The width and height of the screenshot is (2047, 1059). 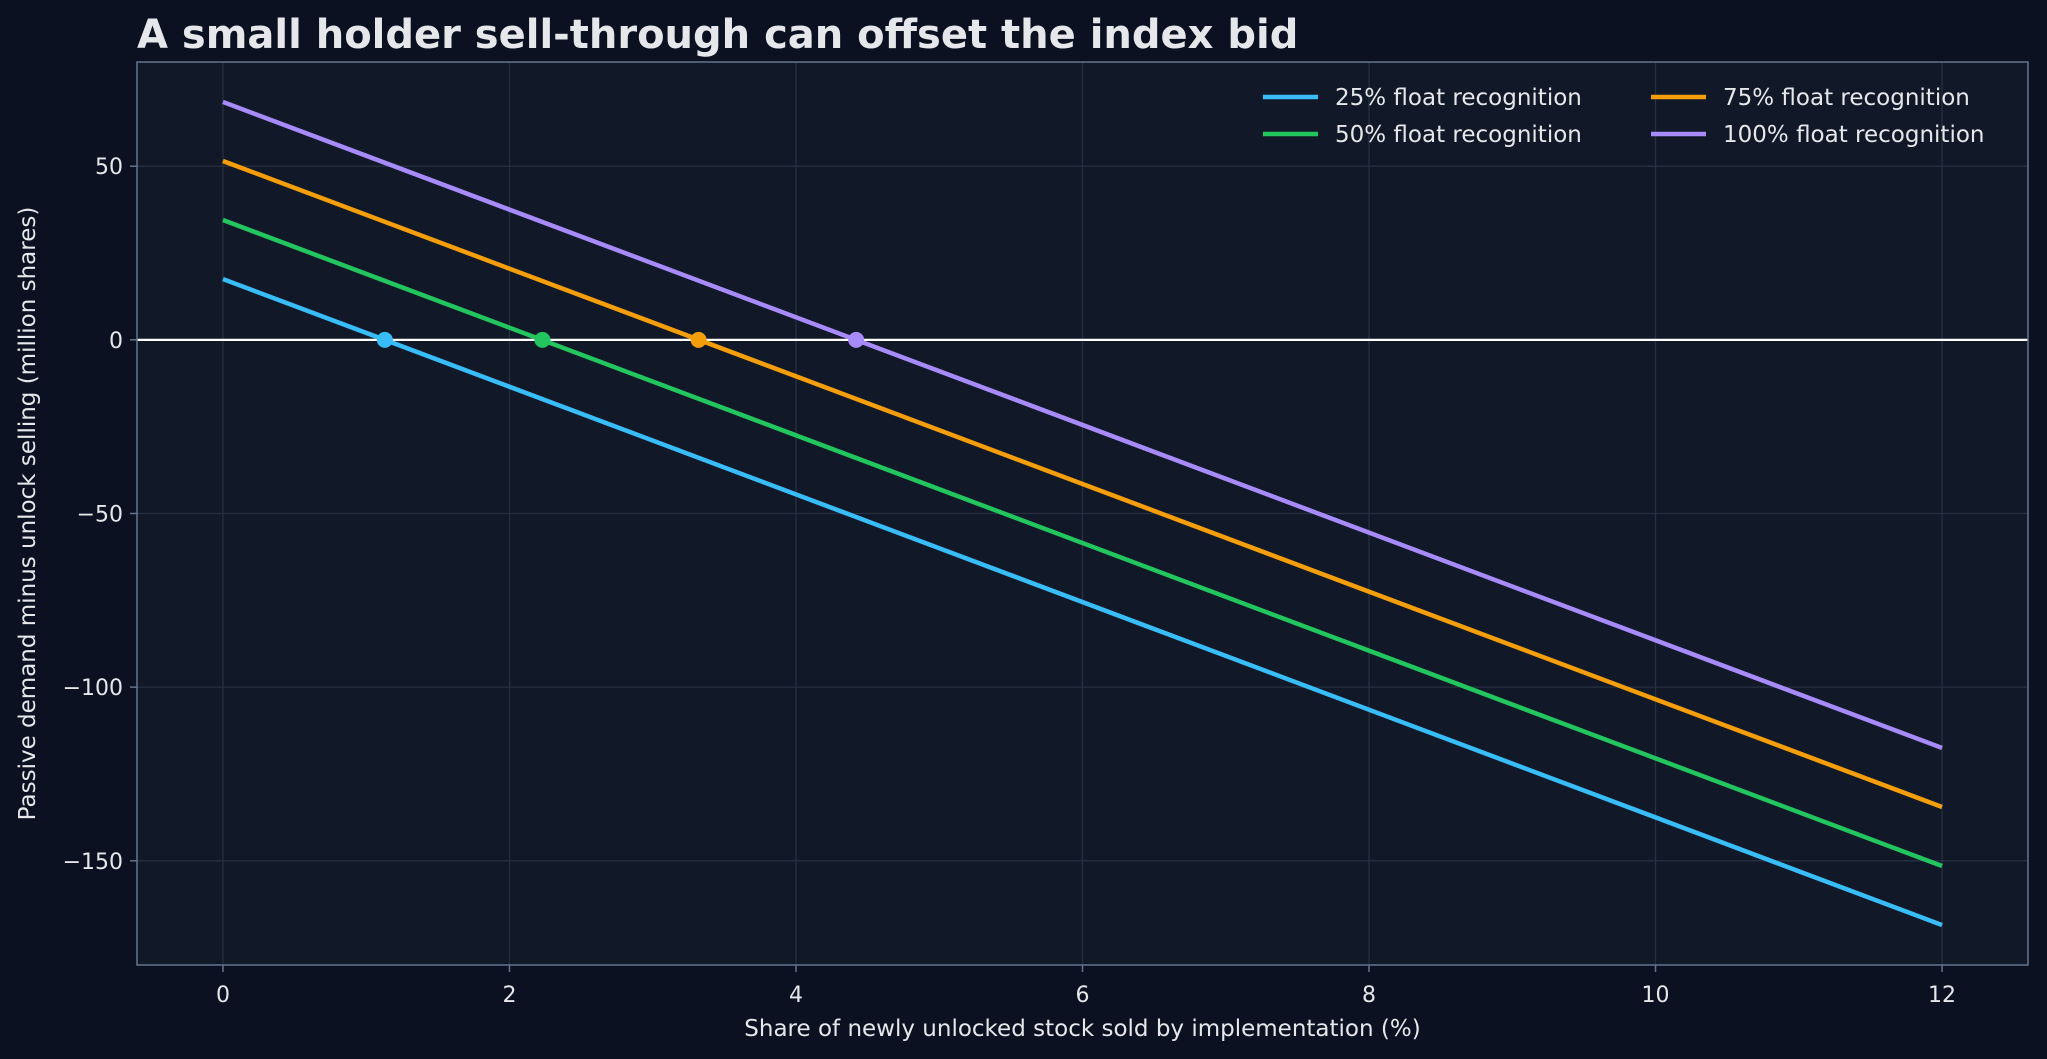 I want to click on y-tick-label: −150, so click(x=93, y=862).